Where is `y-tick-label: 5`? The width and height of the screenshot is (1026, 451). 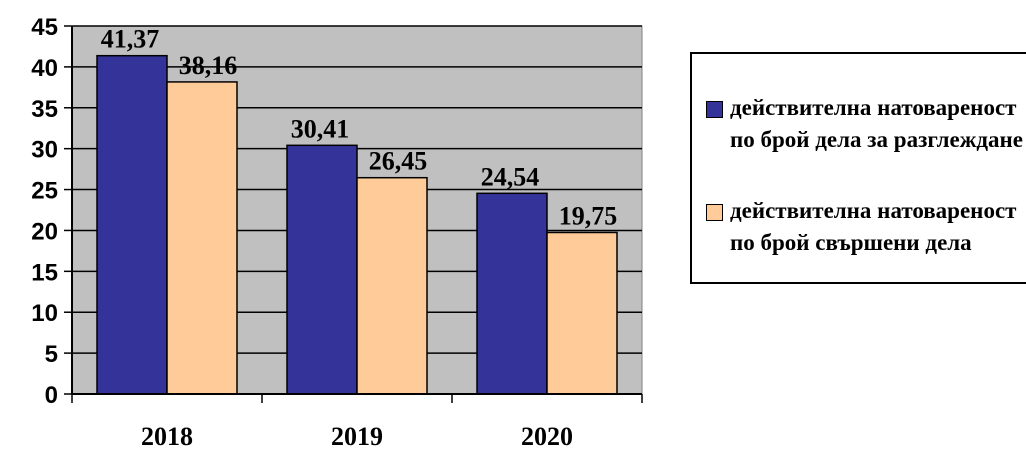
y-tick-label: 5 is located at coordinates (51, 354).